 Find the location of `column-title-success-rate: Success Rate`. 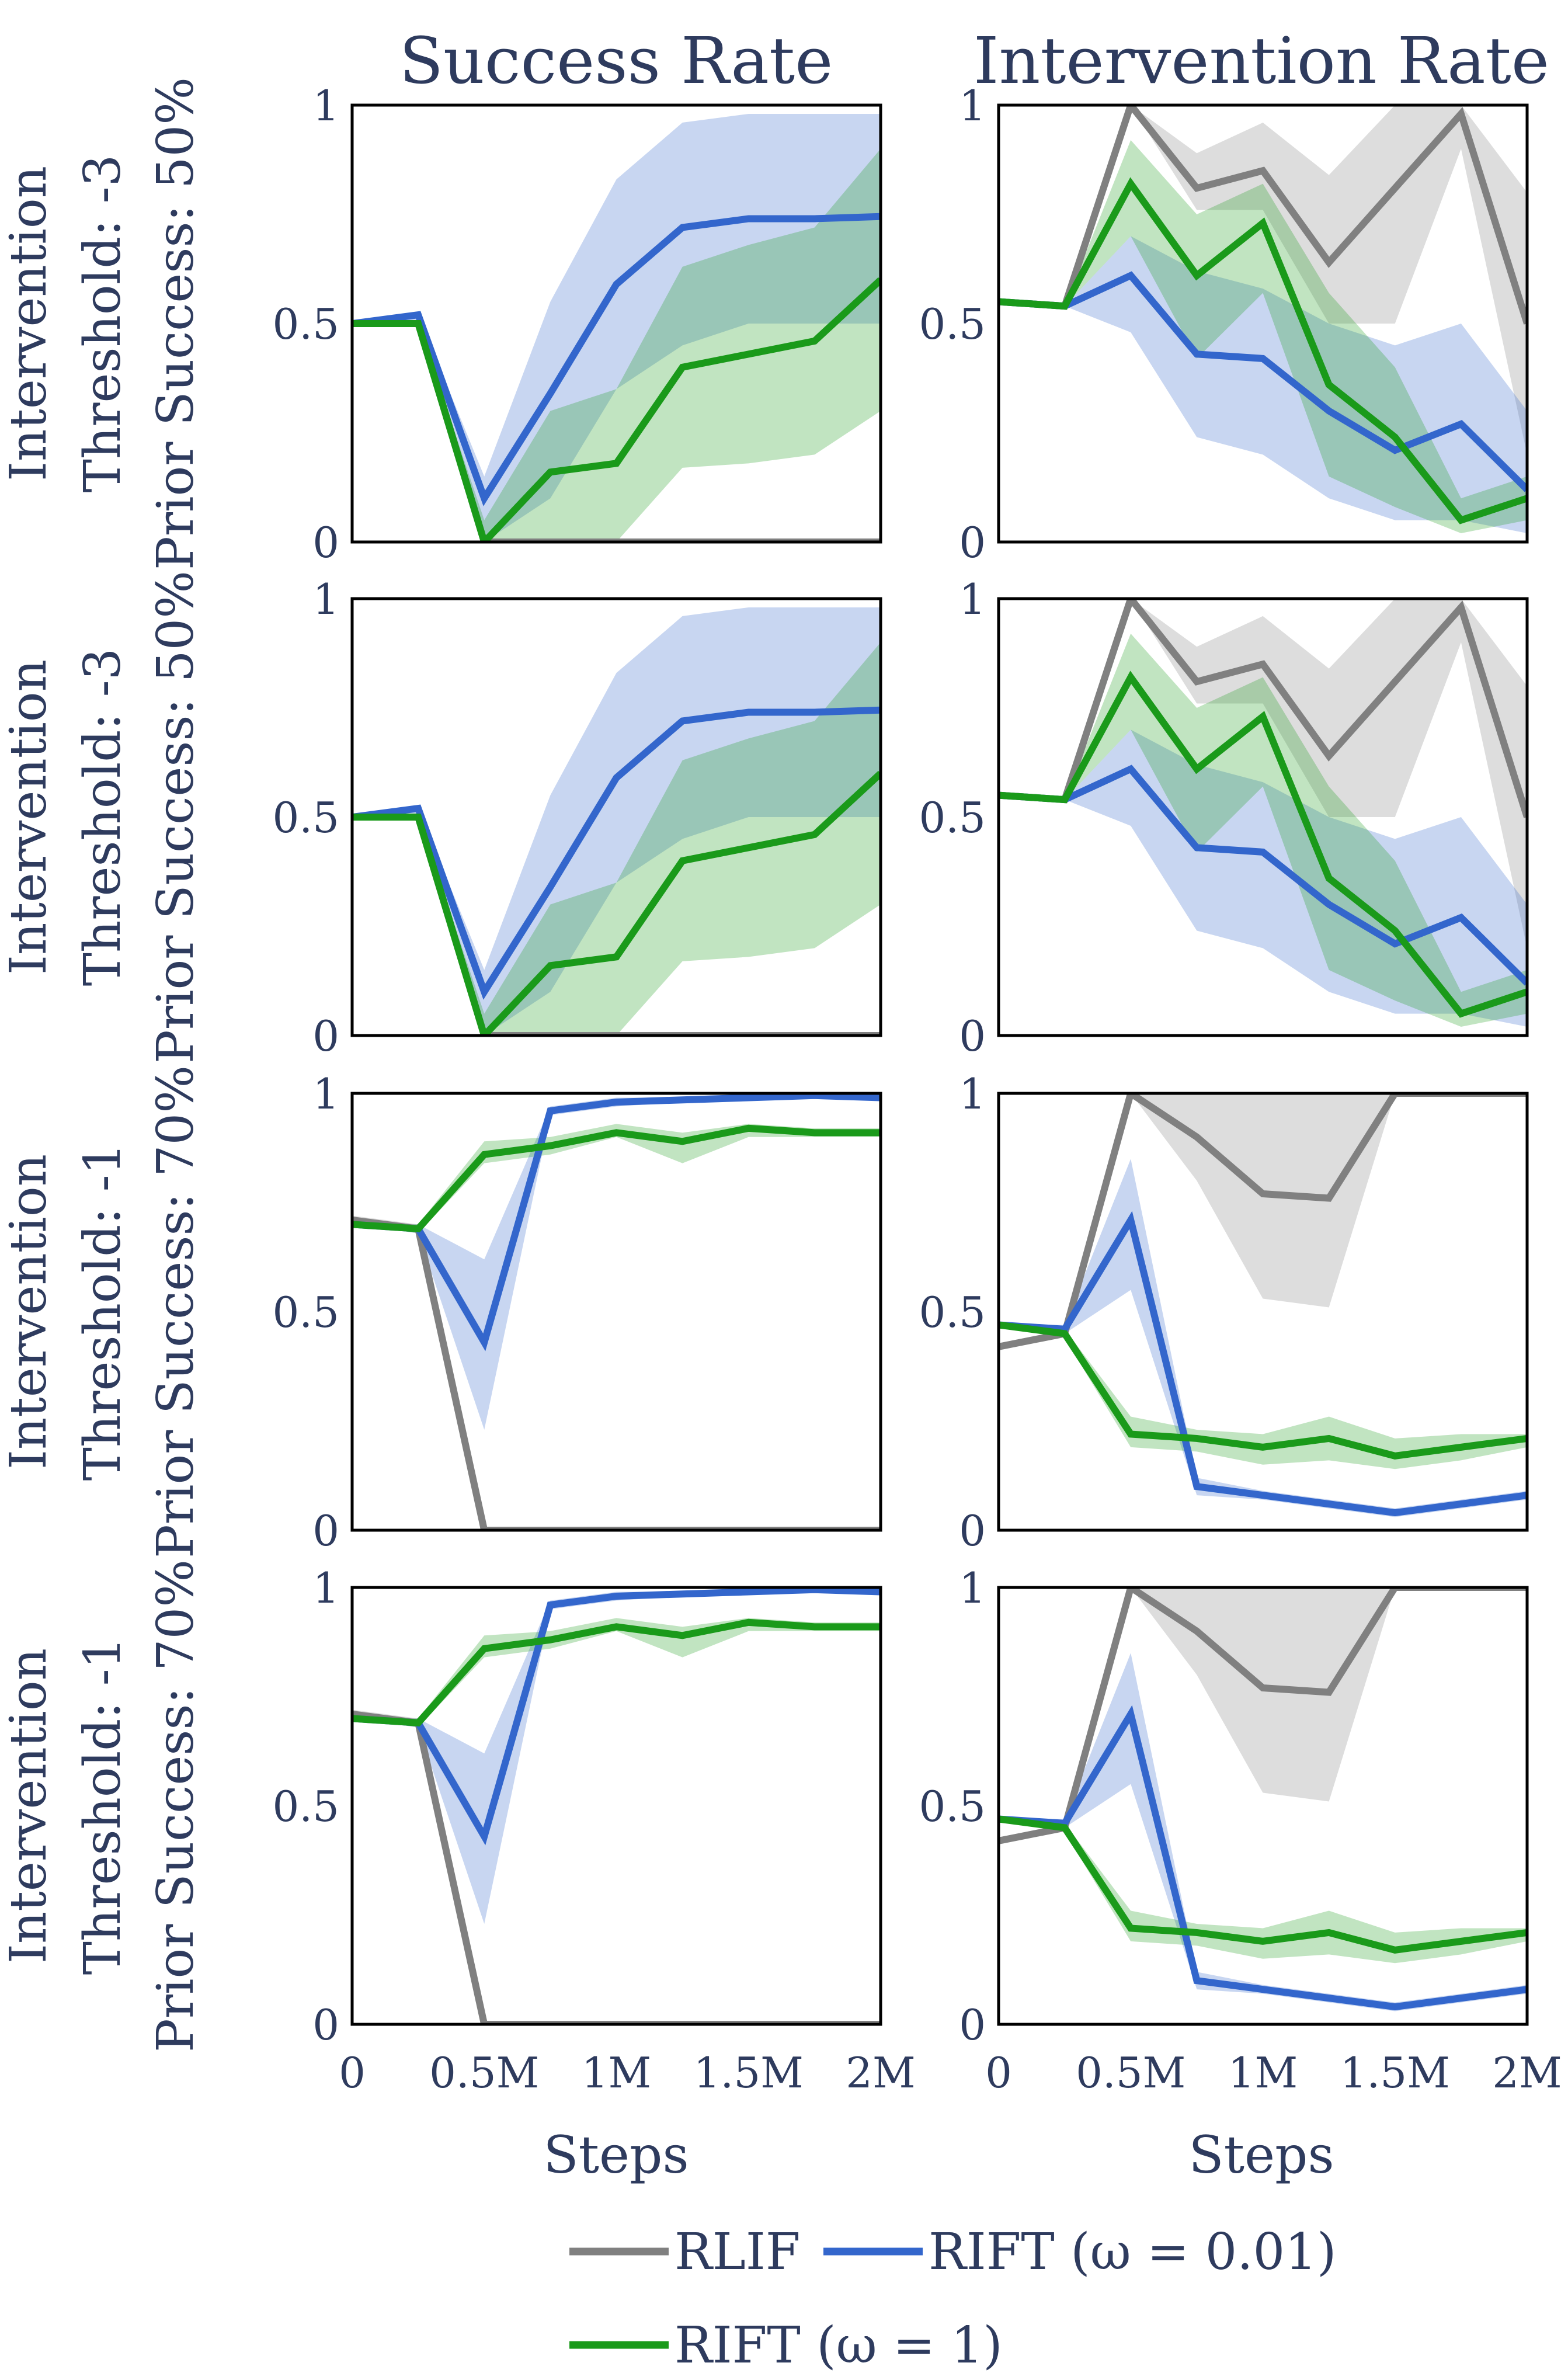

column-title-success-rate: Success Rate is located at coordinates (616, 60).